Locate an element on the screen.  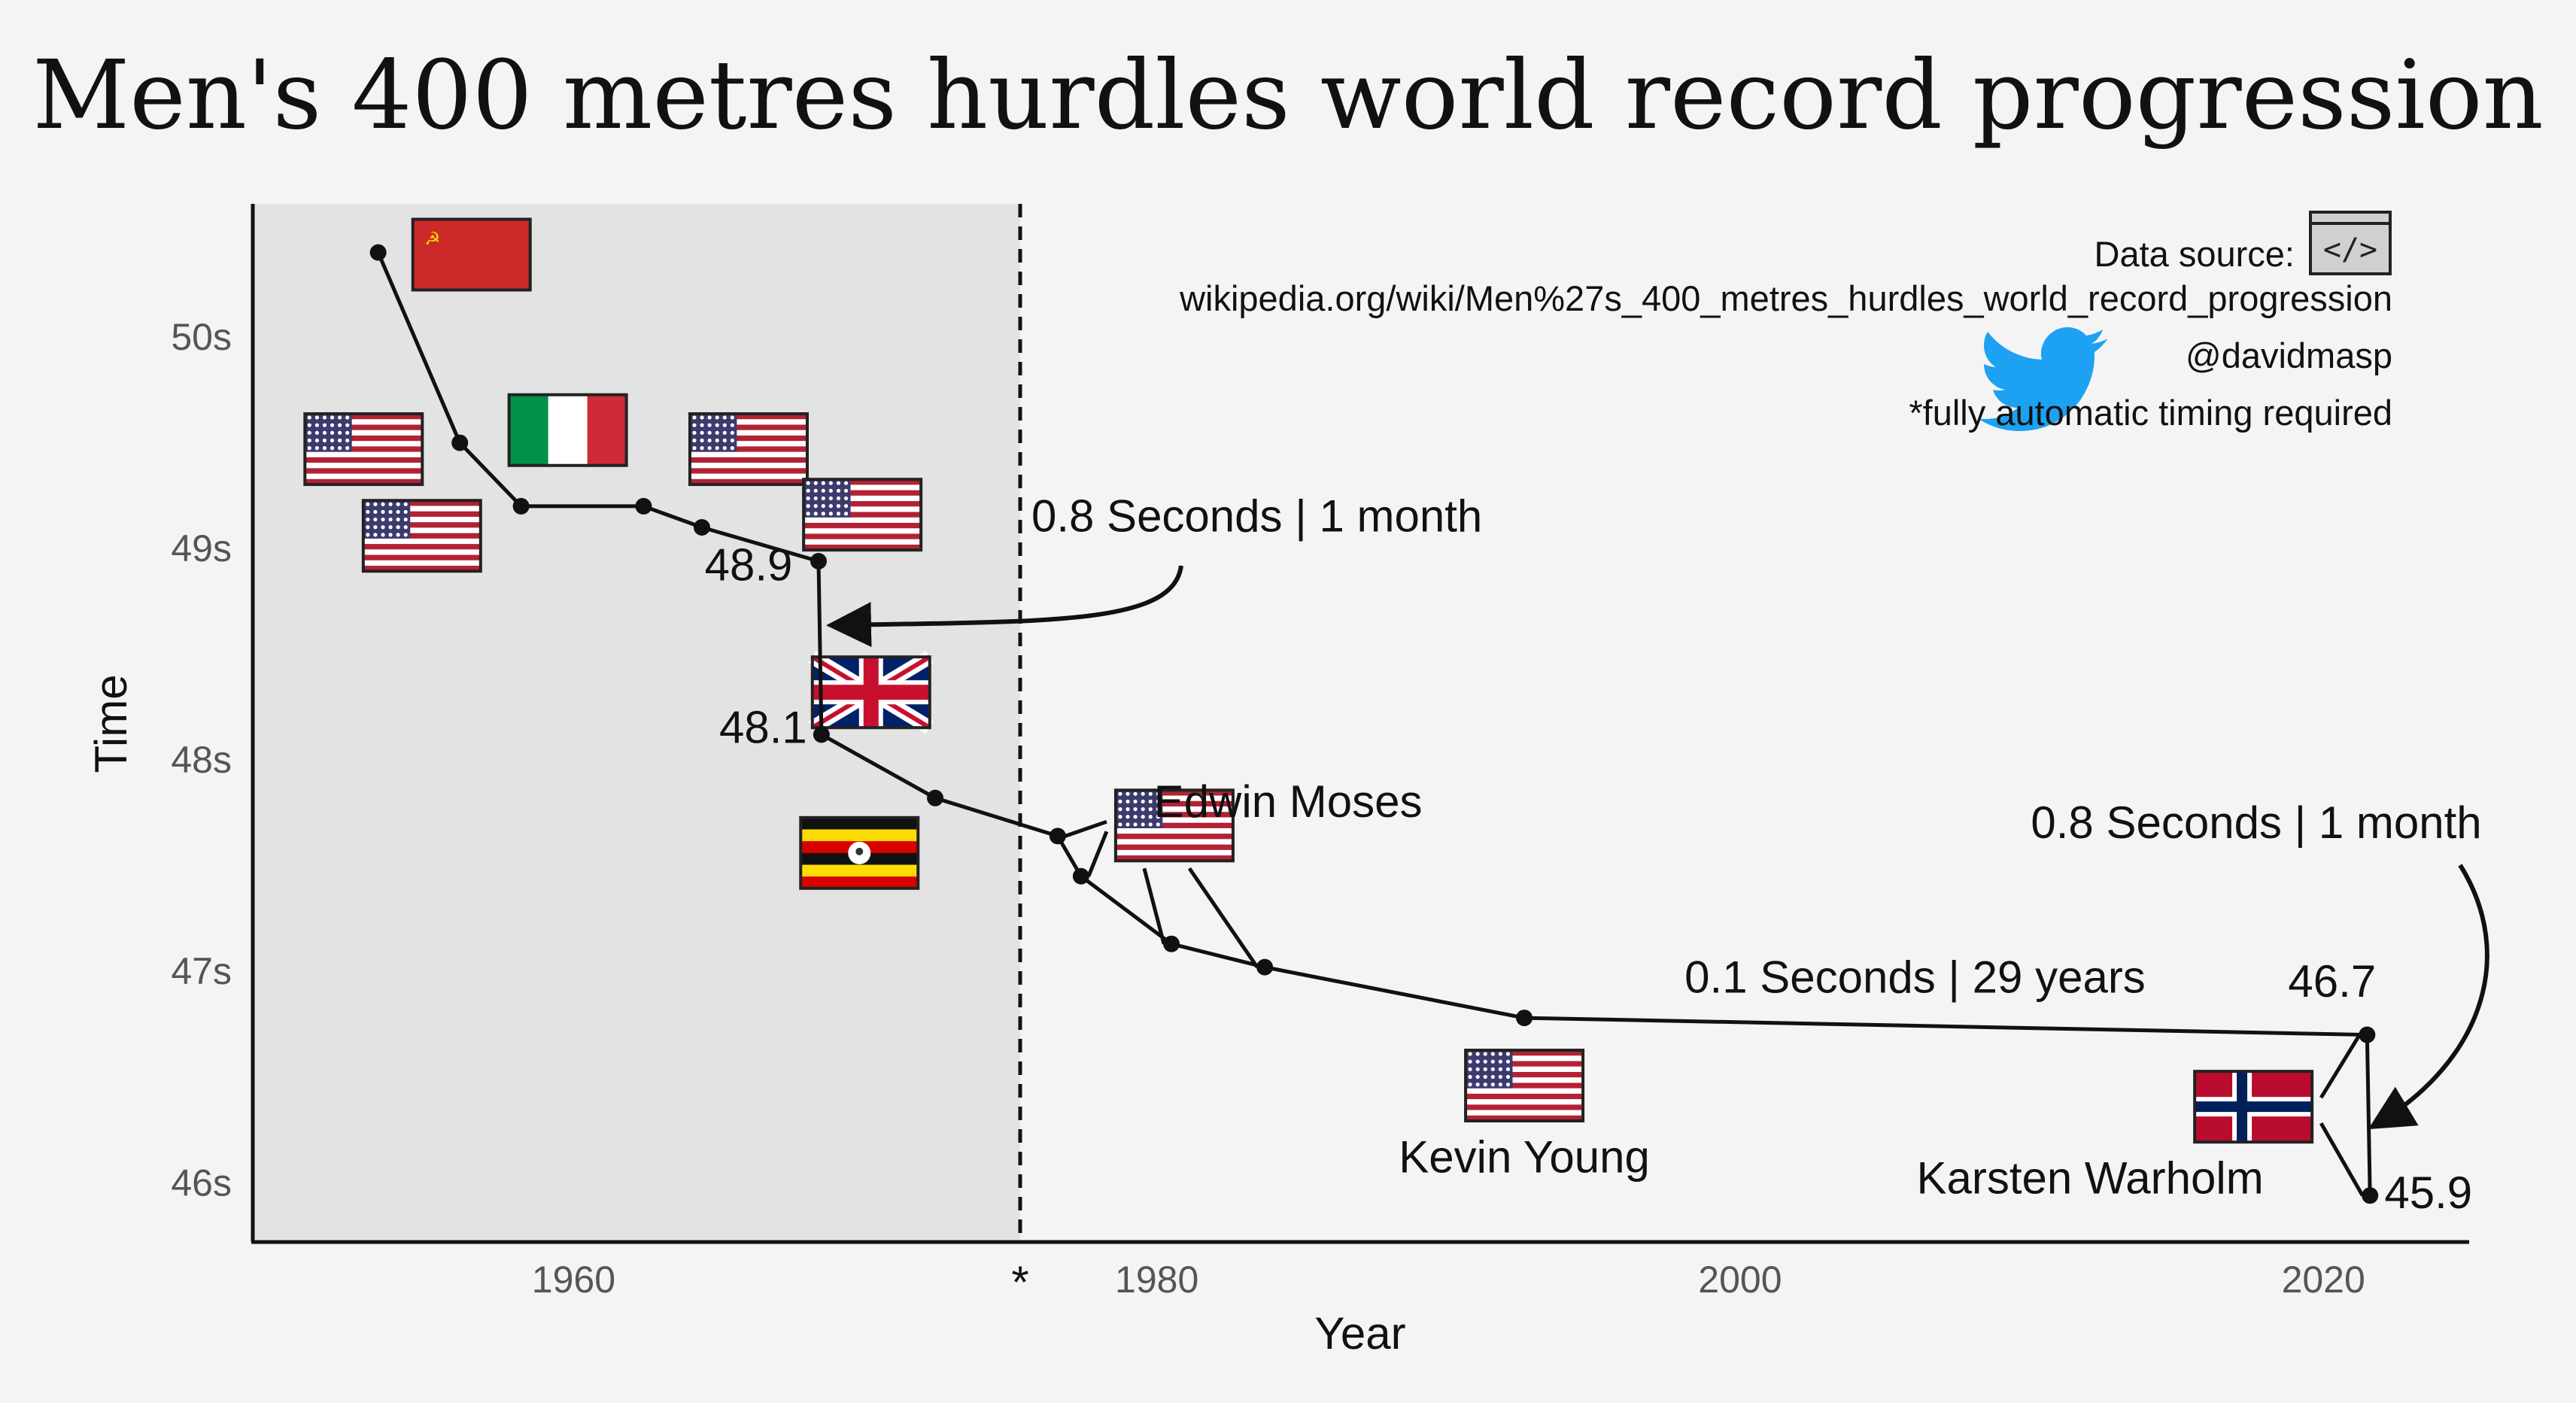
annotation-label: Karsten Warholm is located at coordinates (2089, 1177).